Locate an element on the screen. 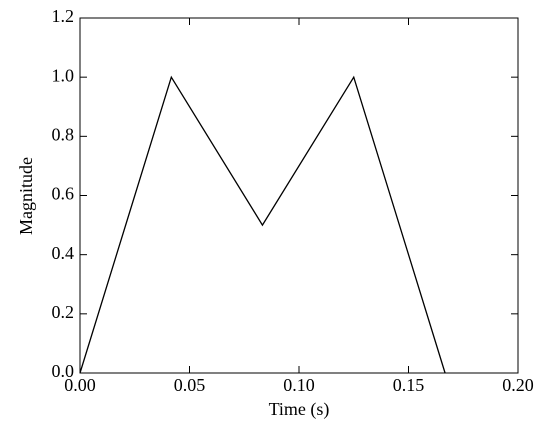 The height and width of the screenshot is (434, 550). x-tick-label: 0.20 is located at coordinates (518, 385).